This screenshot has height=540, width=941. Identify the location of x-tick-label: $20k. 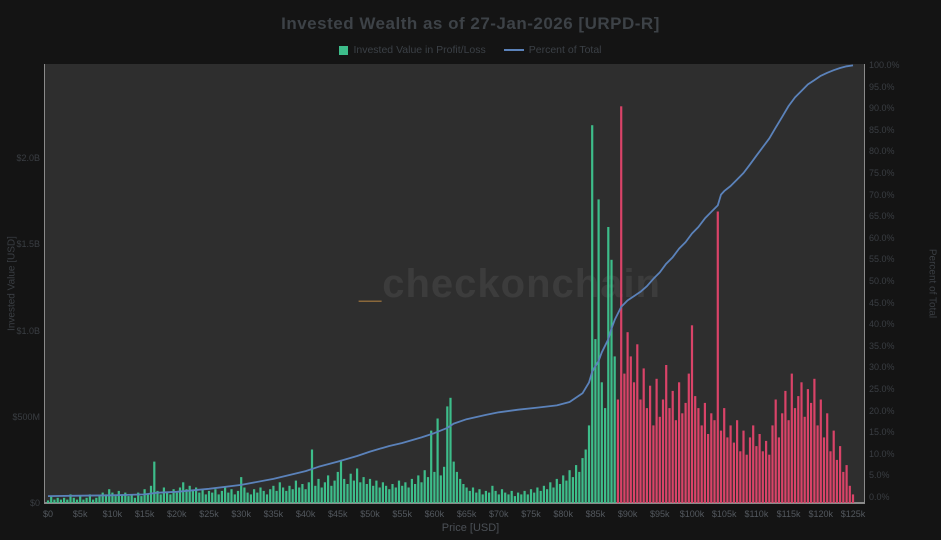
(177, 514).